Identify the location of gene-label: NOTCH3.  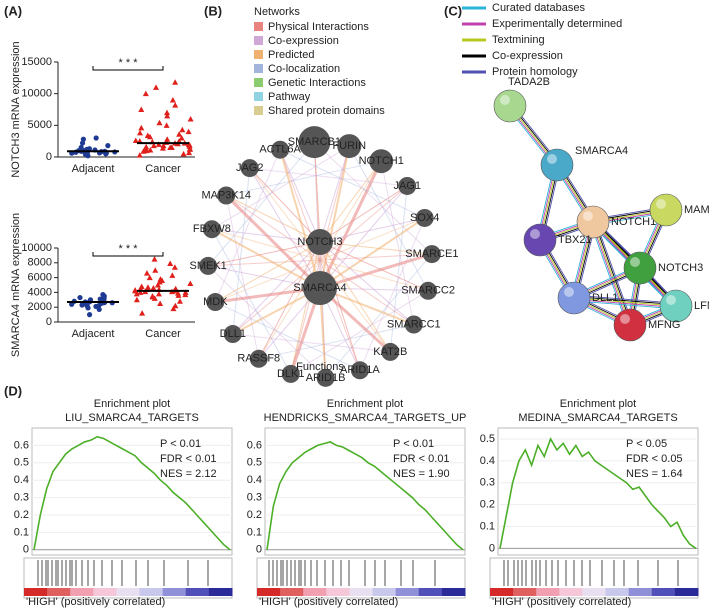
(319, 242).